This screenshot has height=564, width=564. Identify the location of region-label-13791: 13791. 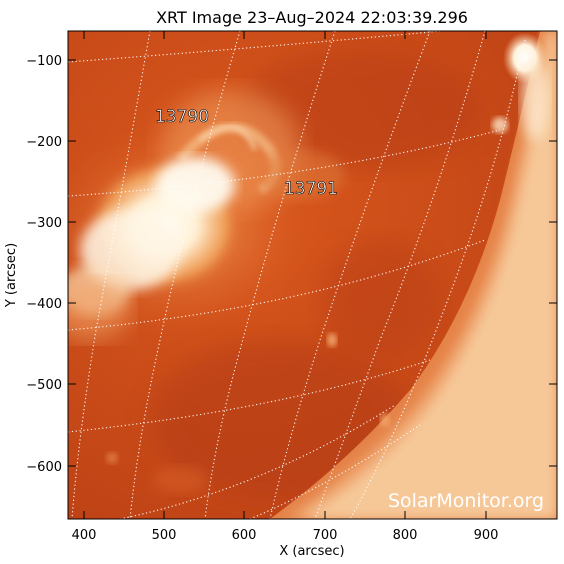
(311, 189).